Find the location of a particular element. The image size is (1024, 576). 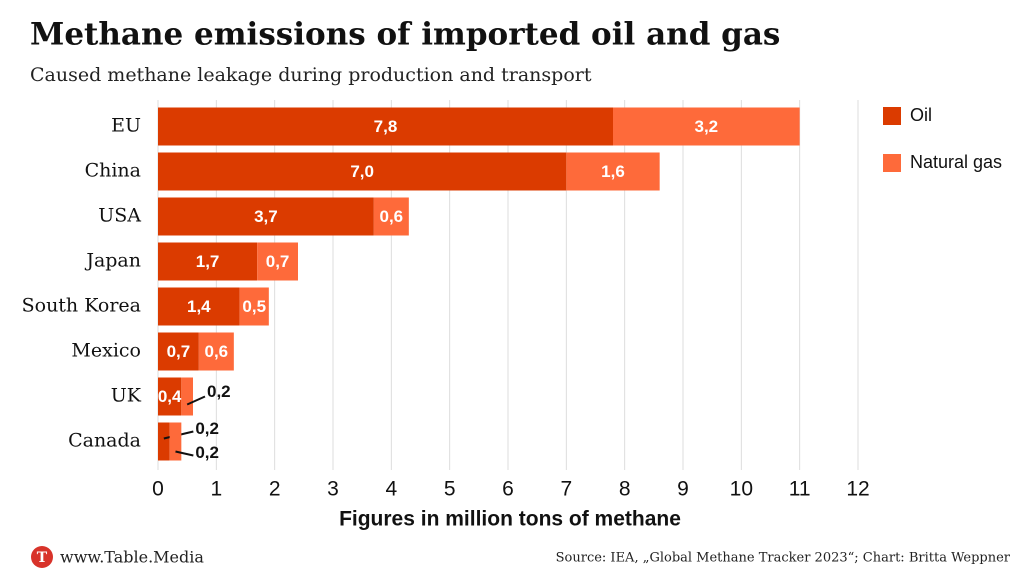

value-label: 0,4 is located at coordinates (170, 396).